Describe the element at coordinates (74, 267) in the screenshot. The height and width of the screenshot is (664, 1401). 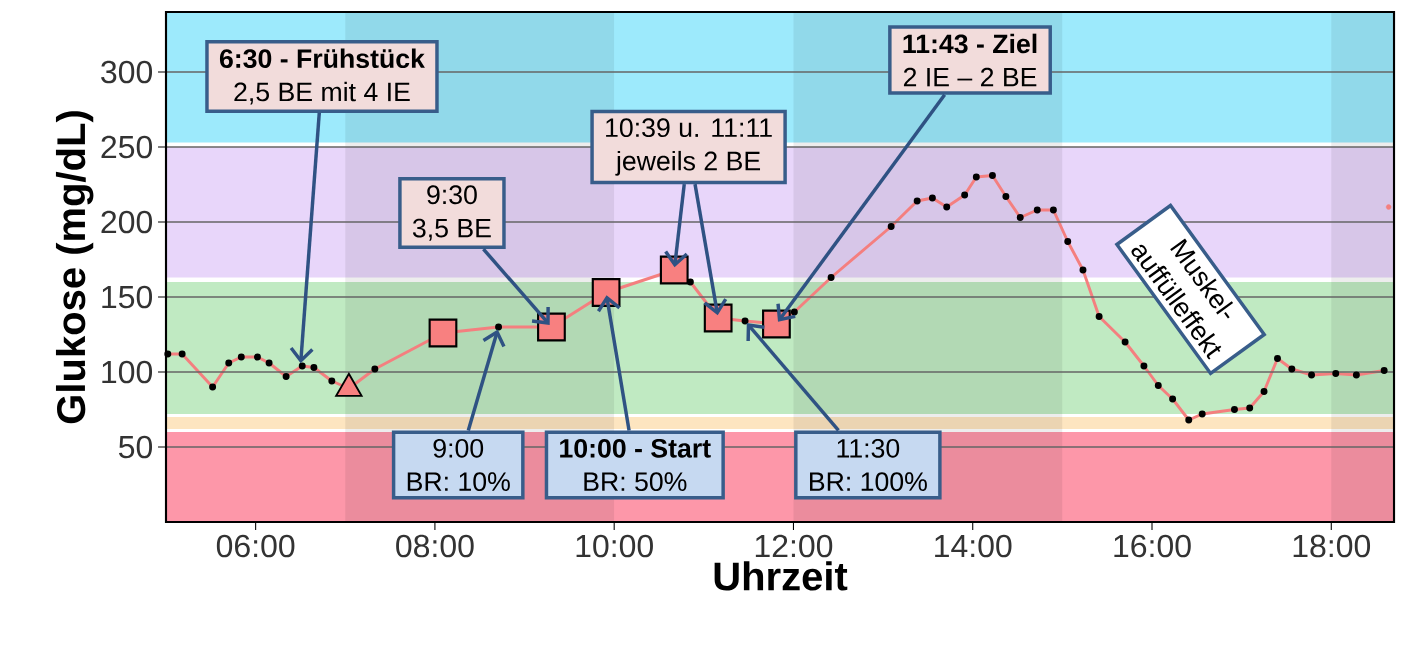
I see `y-axis-title: Glukose (mg/dL)` at that location.